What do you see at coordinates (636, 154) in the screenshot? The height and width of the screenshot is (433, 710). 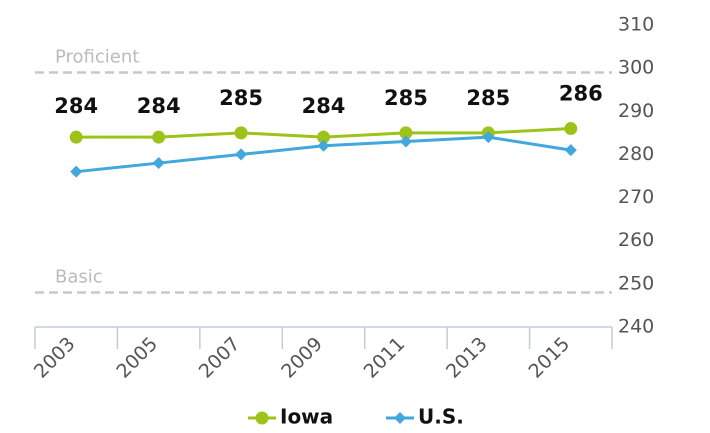 I see `y-tick-label: 280` at bounding box center [636, 154].